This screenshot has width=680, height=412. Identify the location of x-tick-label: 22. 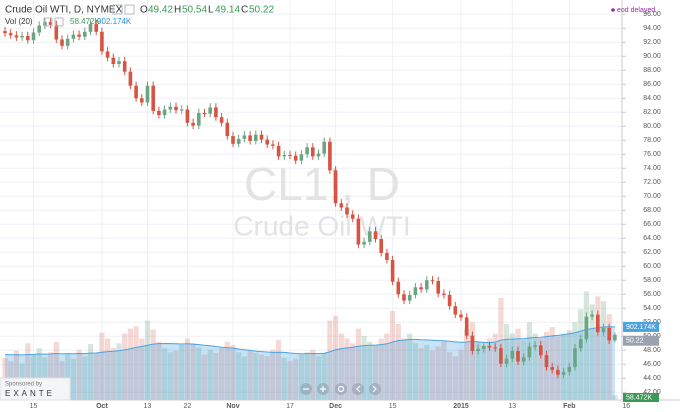
(188, 406).